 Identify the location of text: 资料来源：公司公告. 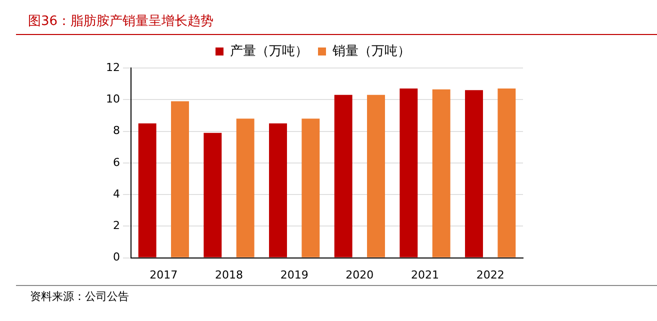
(336, 294).